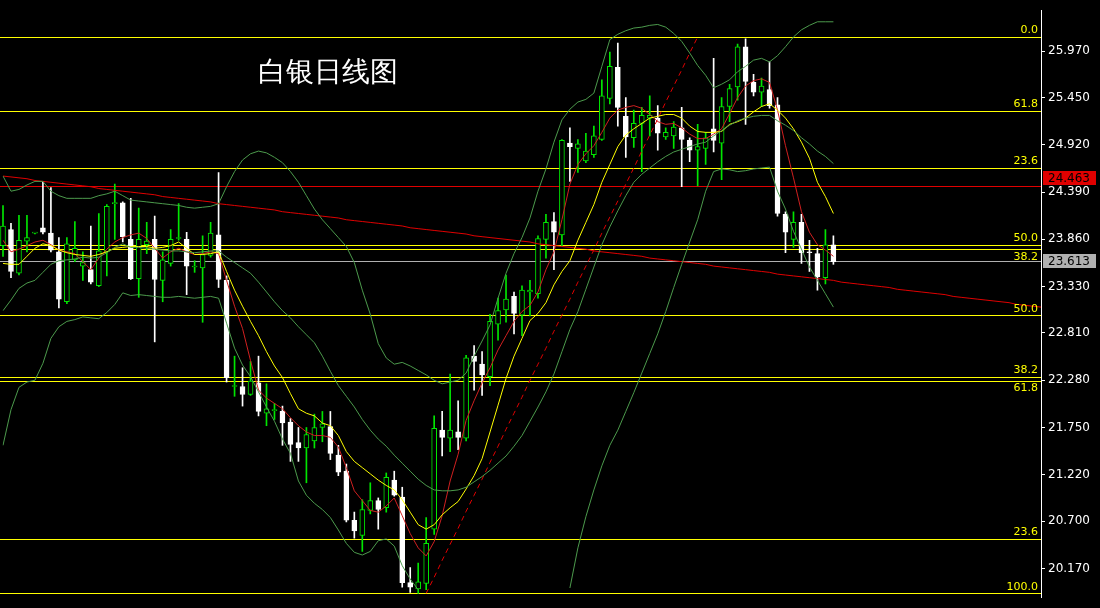  What do you see at coordinates (1069, 143) in the screenshot?
I see `y-tick-label: 24.920` at bounding box center [1069, 143].